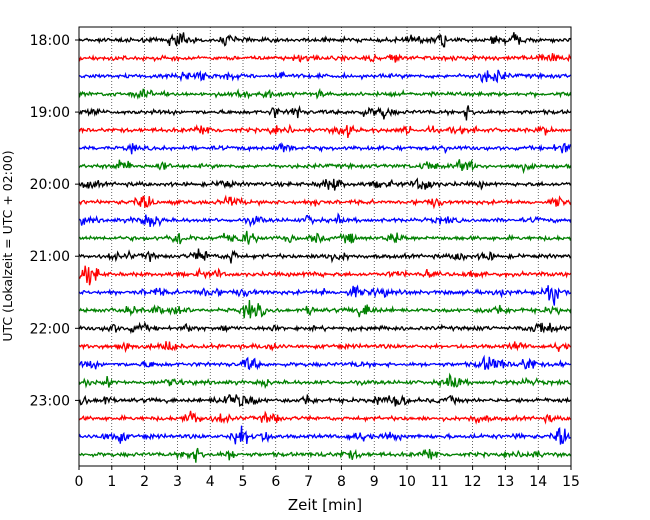  I want to click on x-tick-label: 9, so click(374, 482).